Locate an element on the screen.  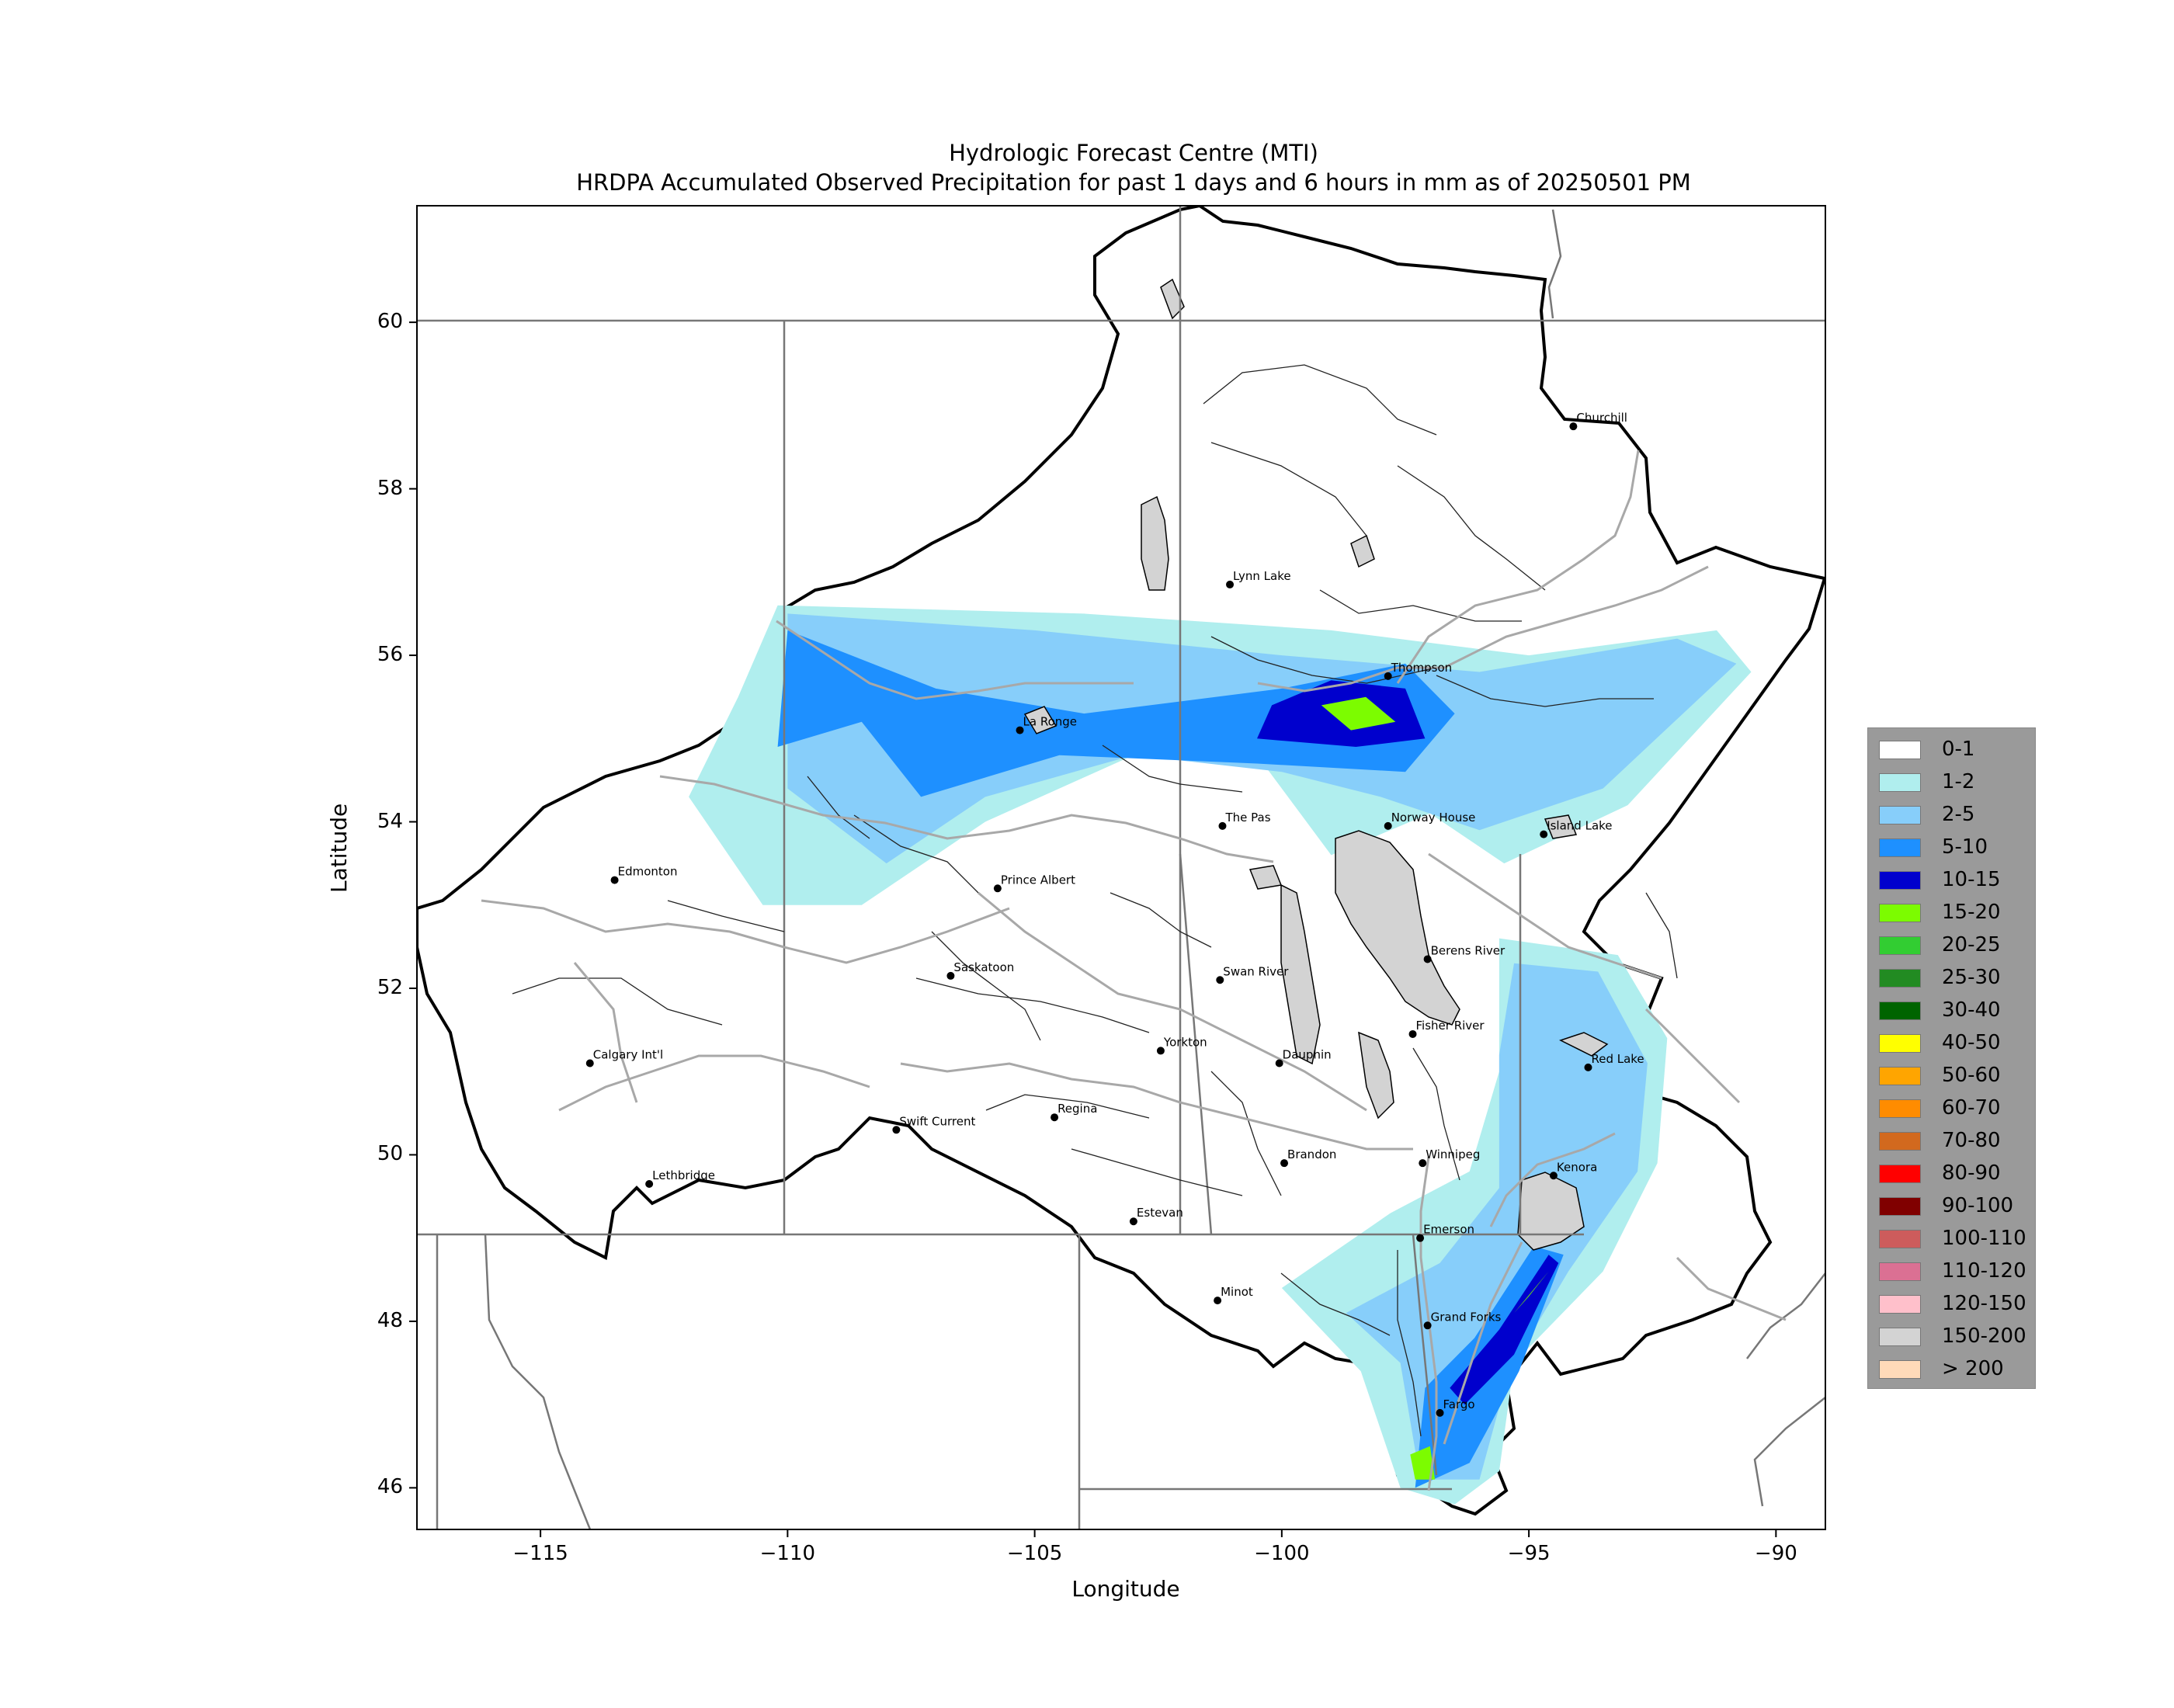
legend-item: 70-80 is located at coordinates (1956, 1141).